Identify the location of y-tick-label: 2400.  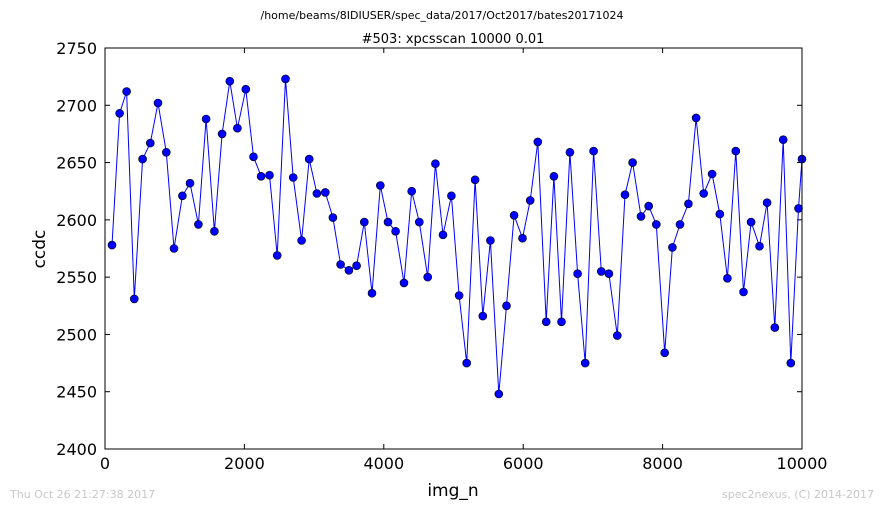
(76, 449).